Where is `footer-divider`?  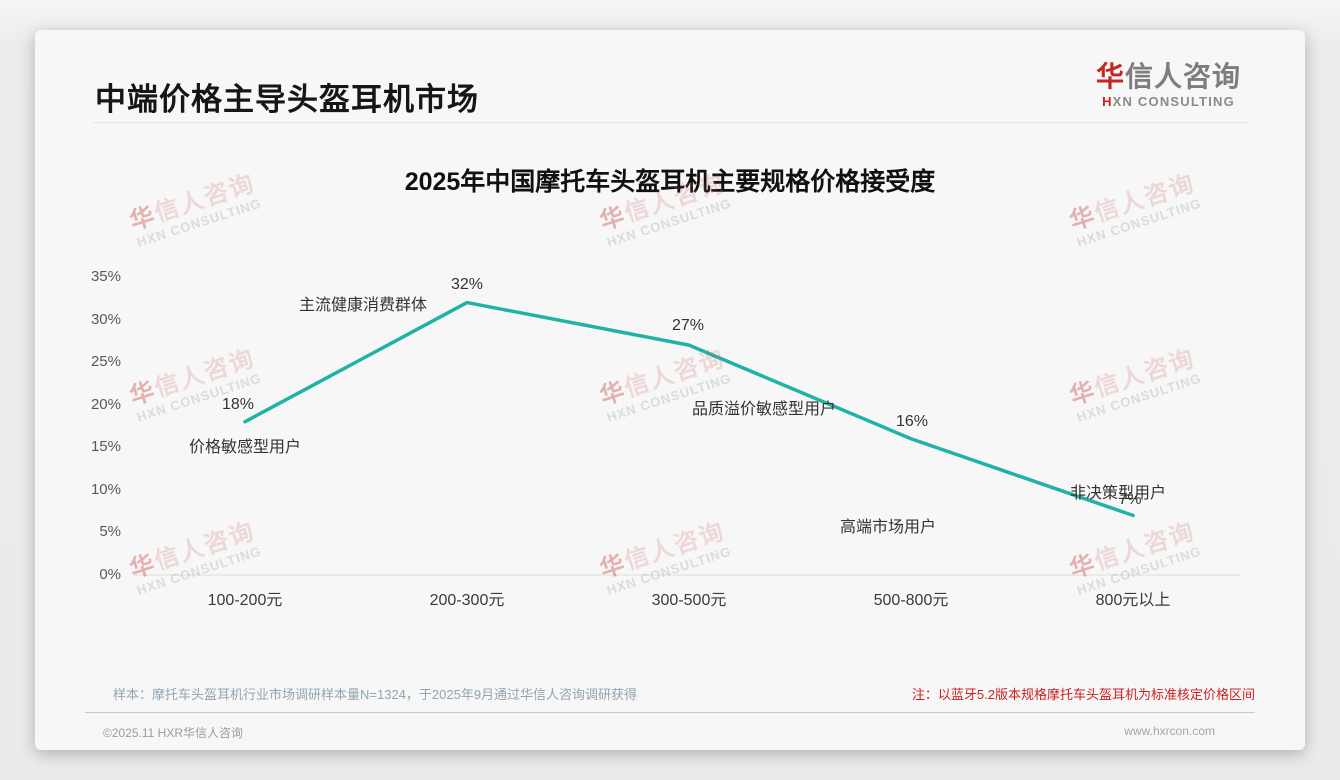 footer-divider is located at coordinates (670, 712).